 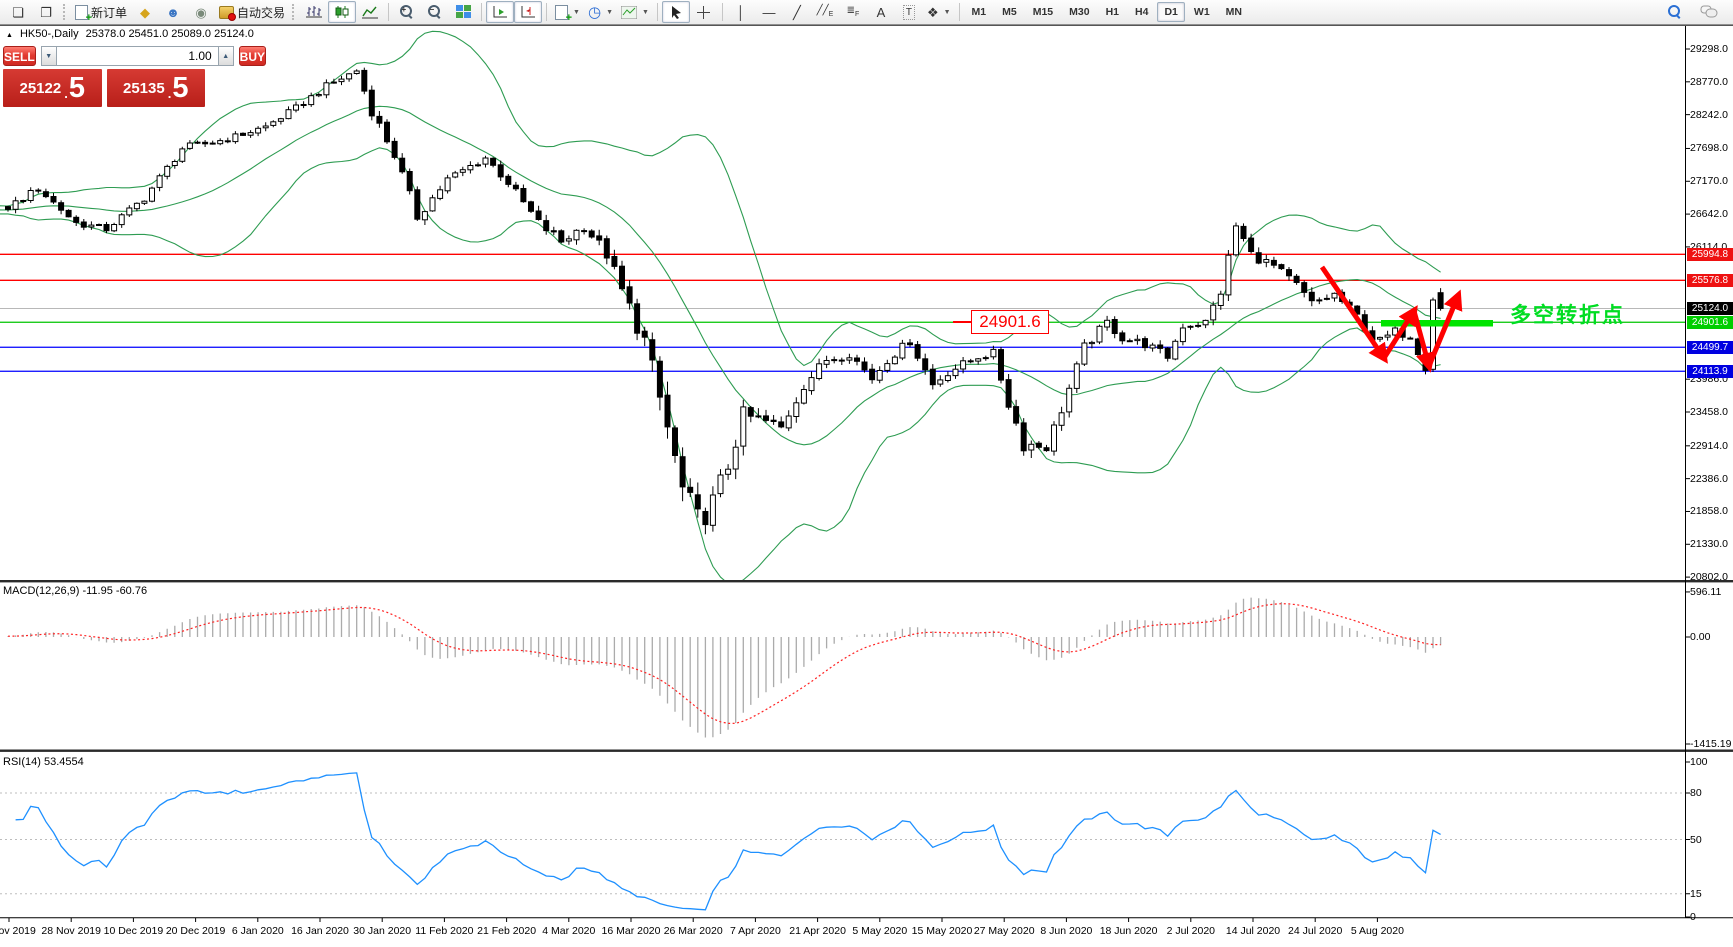 I want to click on zoom-in-button: +, so click(x=407, y=12).